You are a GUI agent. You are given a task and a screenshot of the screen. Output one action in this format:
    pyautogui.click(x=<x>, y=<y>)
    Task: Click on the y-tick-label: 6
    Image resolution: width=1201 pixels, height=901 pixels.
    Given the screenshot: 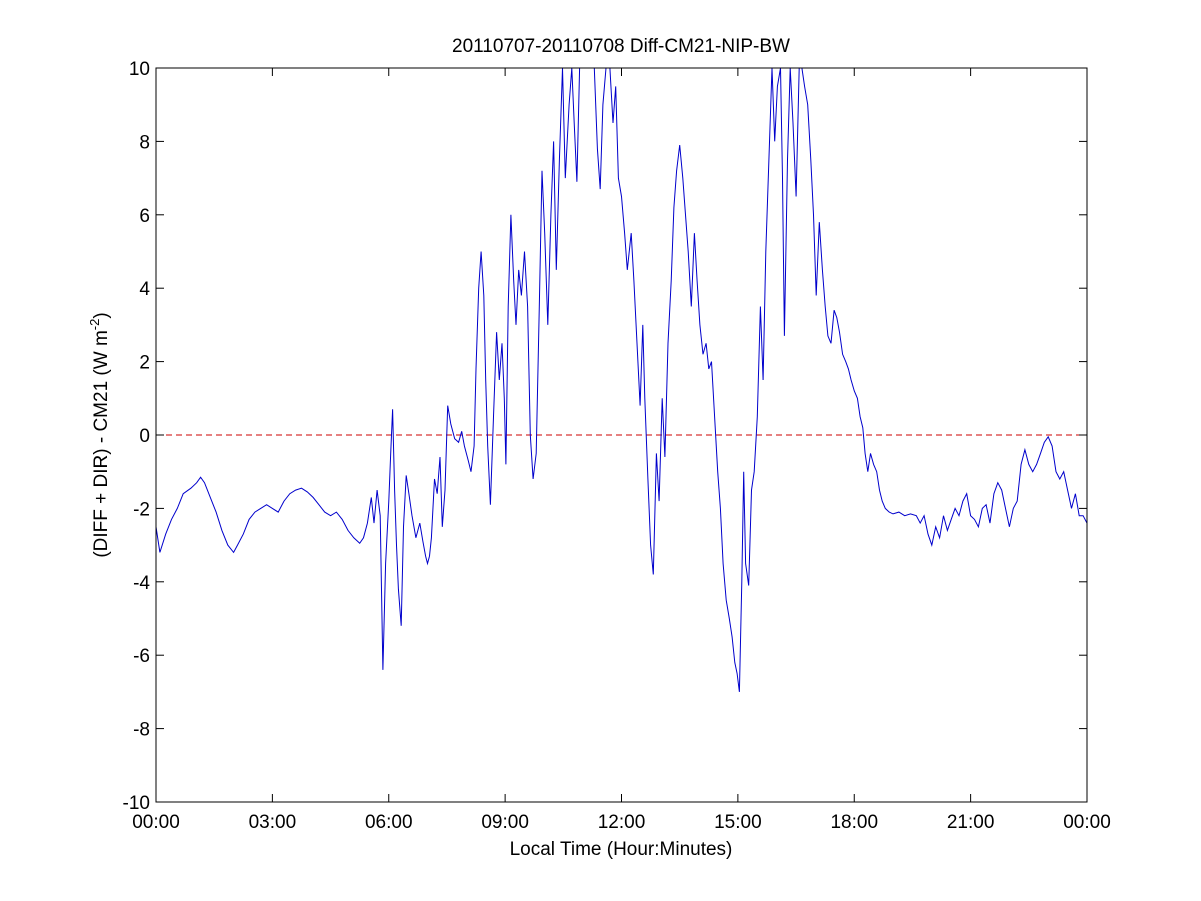 What is the action you would take?
    pyautogui.click(x=144, y=216)
    